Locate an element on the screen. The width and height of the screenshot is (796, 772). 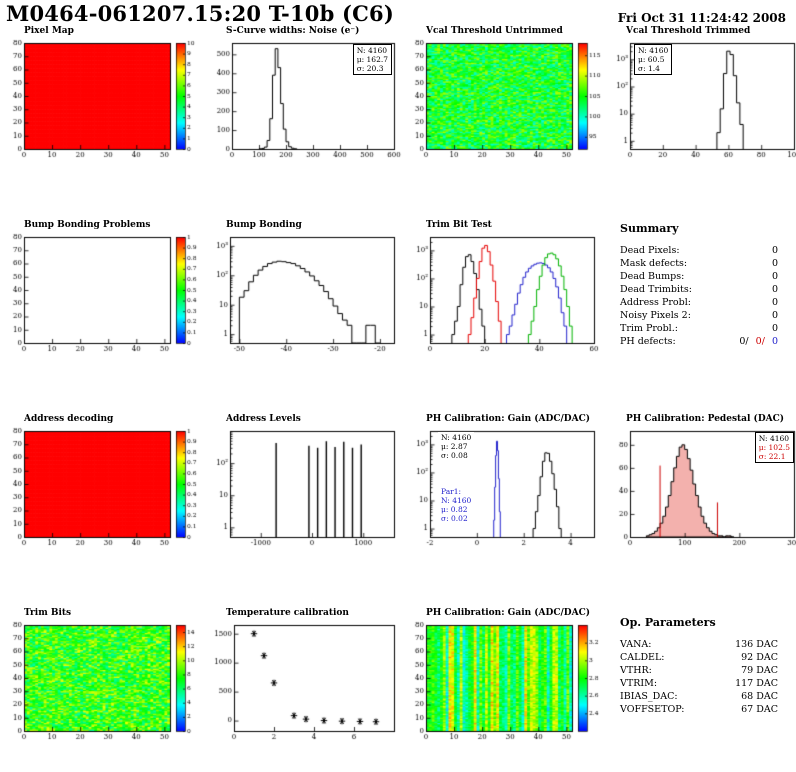
panel-title: Address Levels is located at coordinates (263, 419).